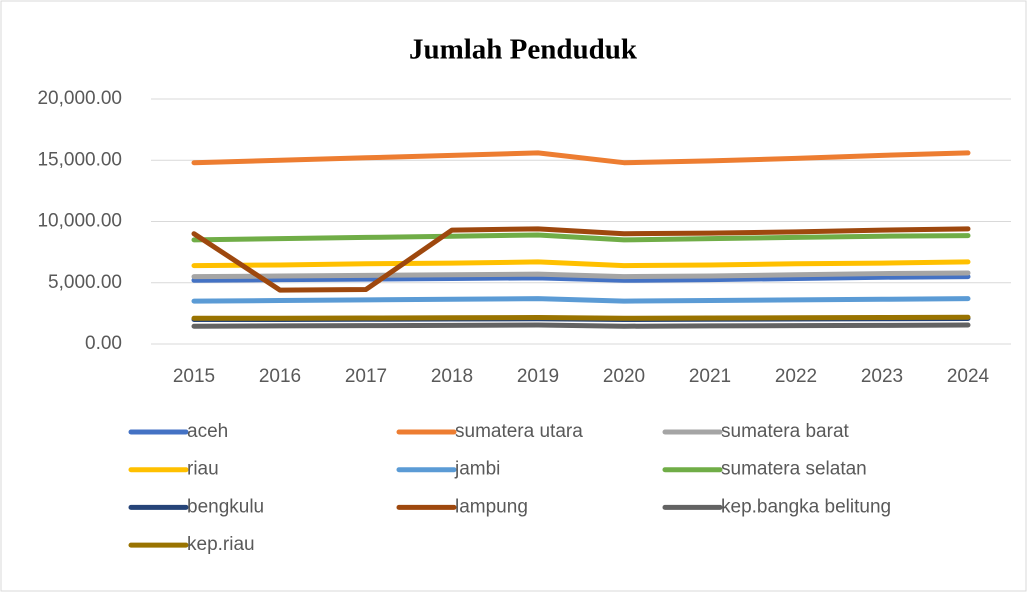 Image resolution: width=1027 pixels, height=592 pixels. Describe the element at coordinates (710, 376) in the screenshot. I see `x-tick-label: 2021` at that location.